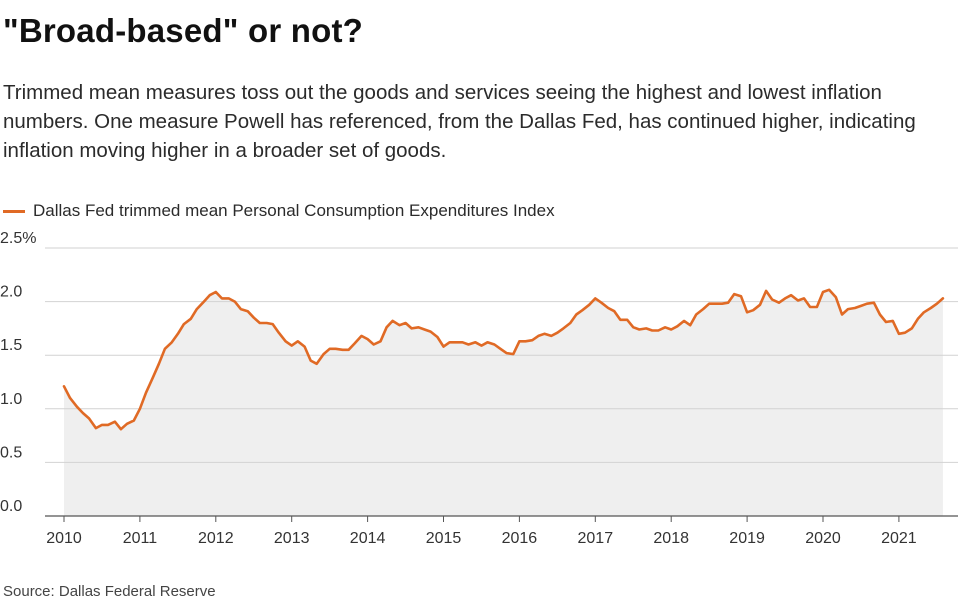 The width and height of the screenshot is (960, 608). I want to click on x-tick-label: 2019, so click(747, 538).